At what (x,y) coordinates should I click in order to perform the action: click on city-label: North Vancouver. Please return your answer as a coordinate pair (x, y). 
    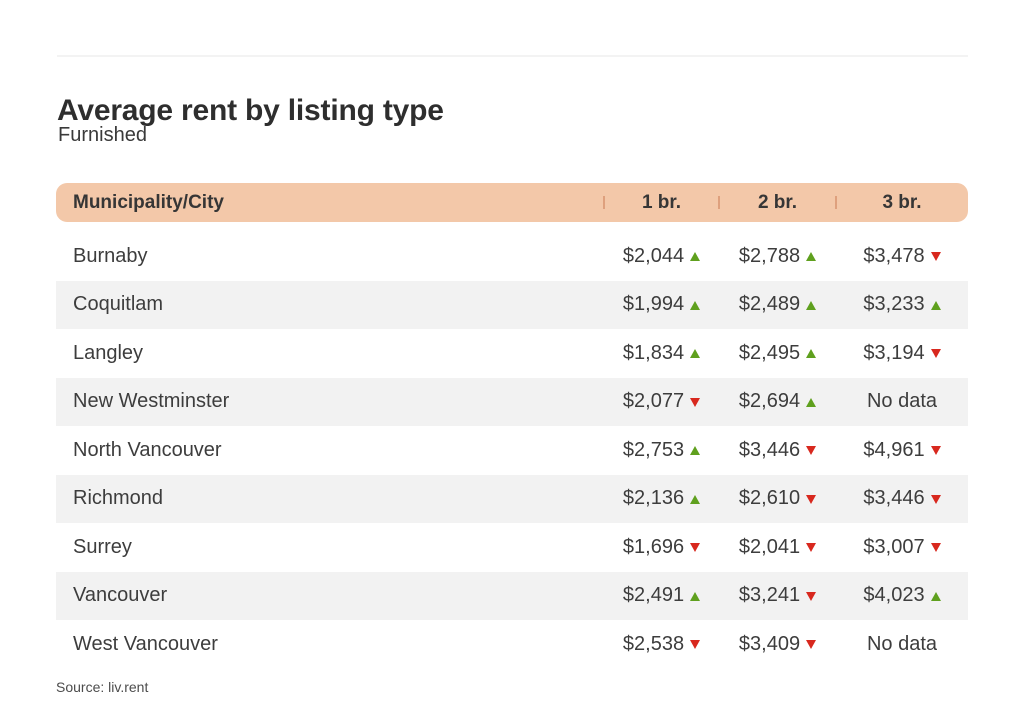
    Looking at the image, I should click on (147, 449).